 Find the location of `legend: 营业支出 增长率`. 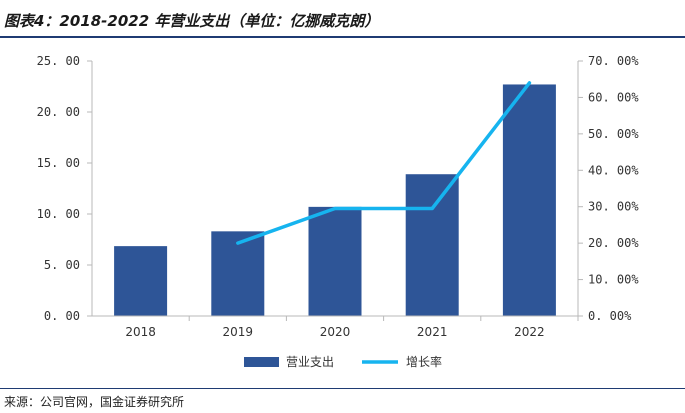

legend: 营业支出 增长率 is located at coordinates (343, 361).